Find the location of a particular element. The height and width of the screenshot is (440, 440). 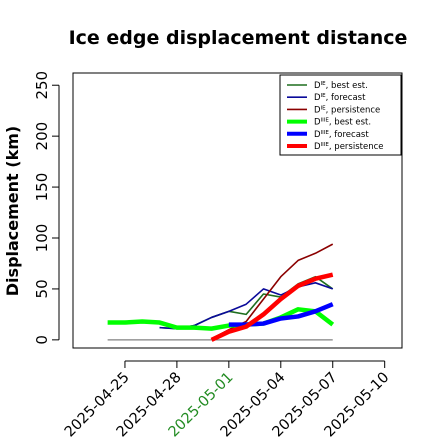

y-tick-label: 200 is located at coordinates (42, 136).